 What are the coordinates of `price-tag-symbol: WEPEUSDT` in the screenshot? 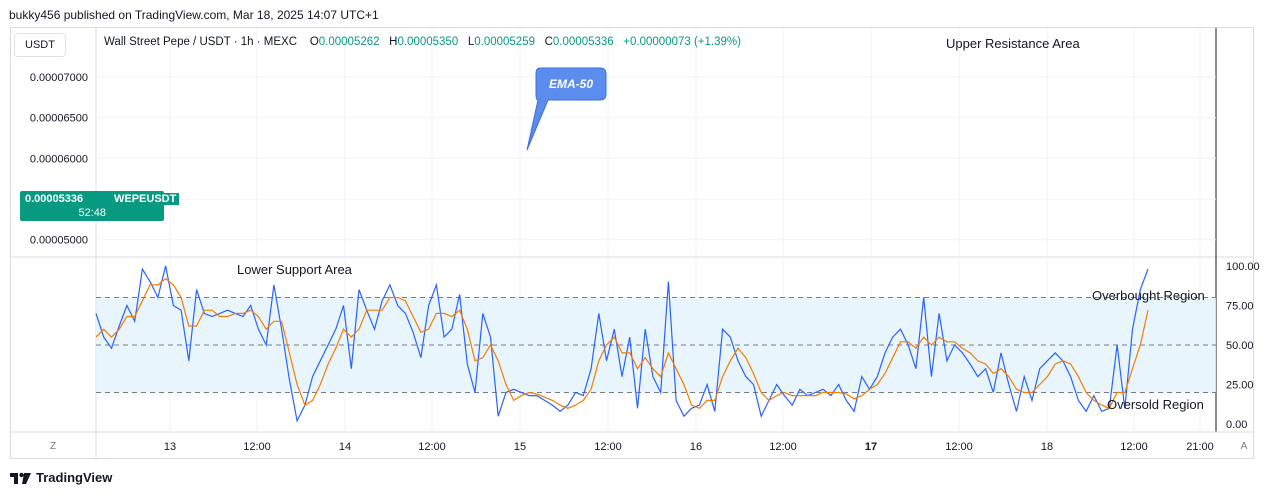 It's located at (145, 199).